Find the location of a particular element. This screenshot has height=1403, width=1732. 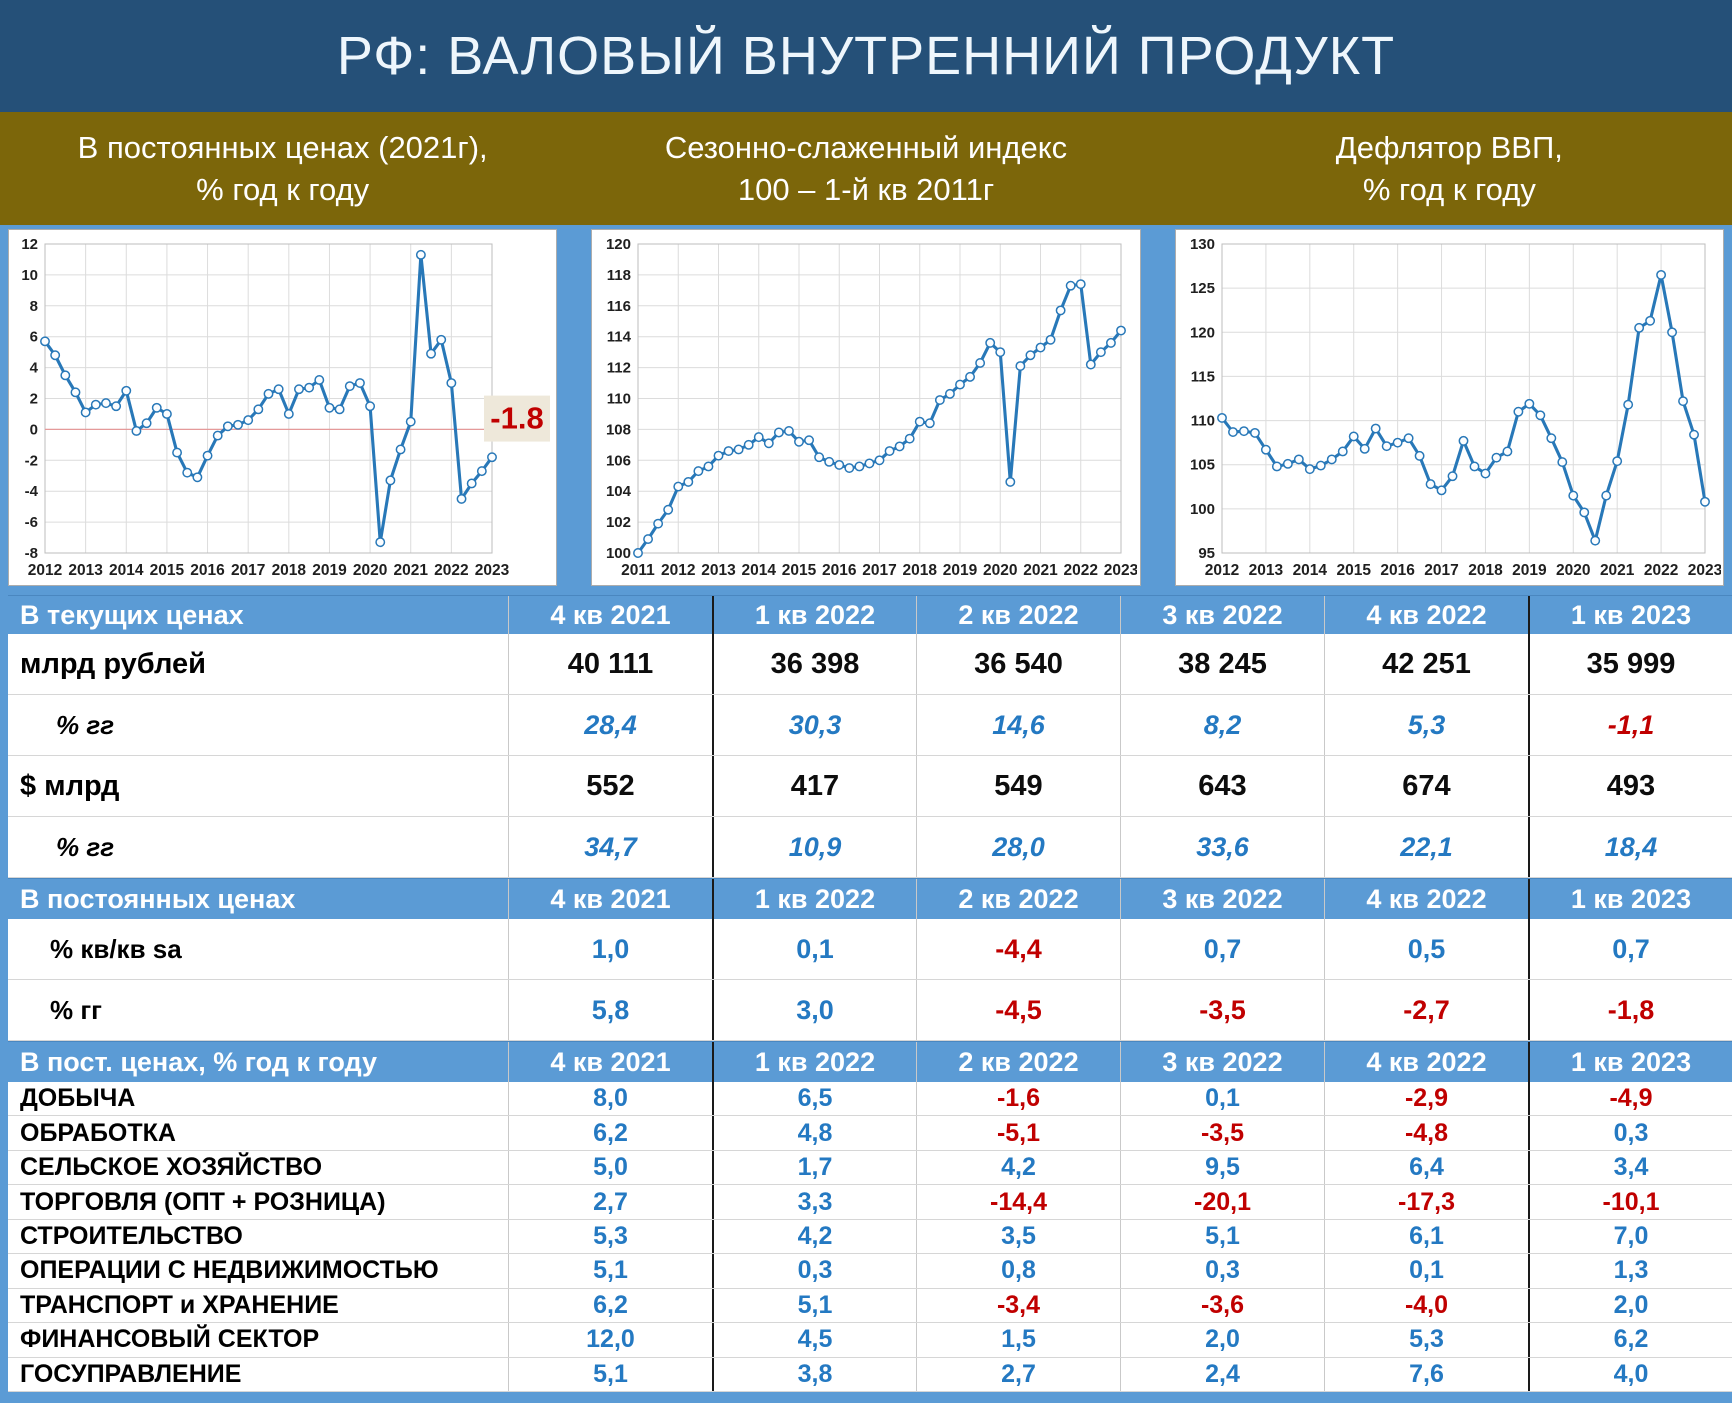

x-tick-label: 2014 is located at coordinates (126, 570).